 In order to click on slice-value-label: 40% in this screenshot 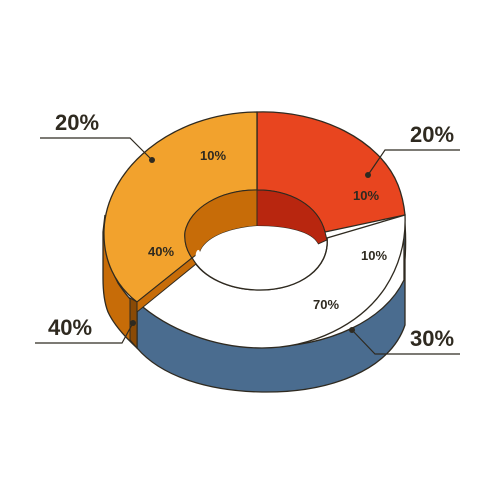, I will do `click(161, 251)`.